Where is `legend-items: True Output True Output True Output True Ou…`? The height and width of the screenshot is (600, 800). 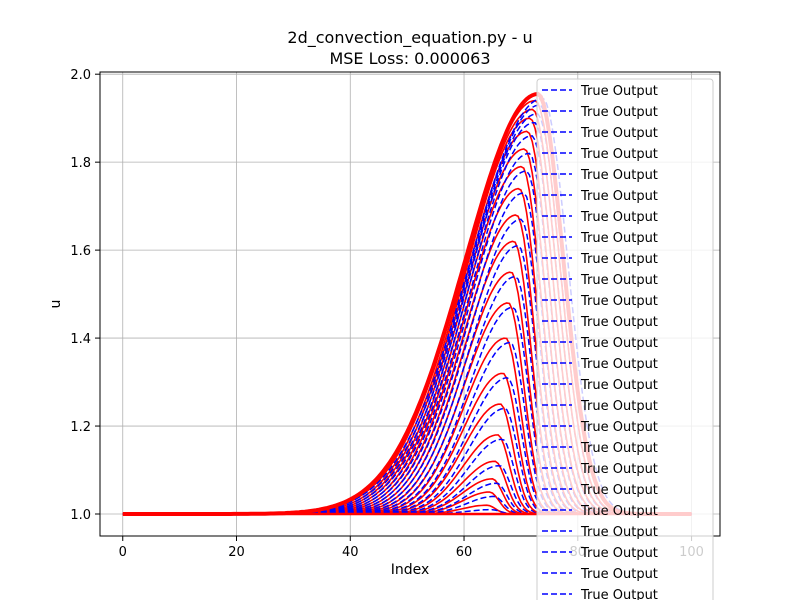 legend-items: True Output True Output True Output True Ou… is located at coordinates (600, 342).